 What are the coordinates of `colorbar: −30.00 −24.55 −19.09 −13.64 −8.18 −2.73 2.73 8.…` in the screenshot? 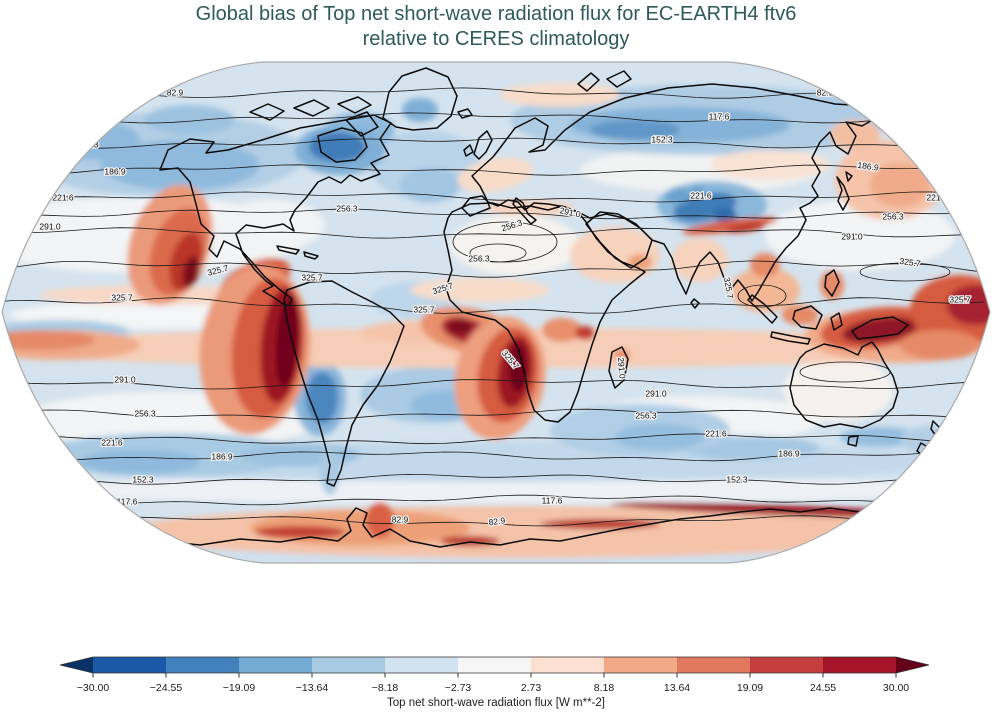 It's located at (494, 675).